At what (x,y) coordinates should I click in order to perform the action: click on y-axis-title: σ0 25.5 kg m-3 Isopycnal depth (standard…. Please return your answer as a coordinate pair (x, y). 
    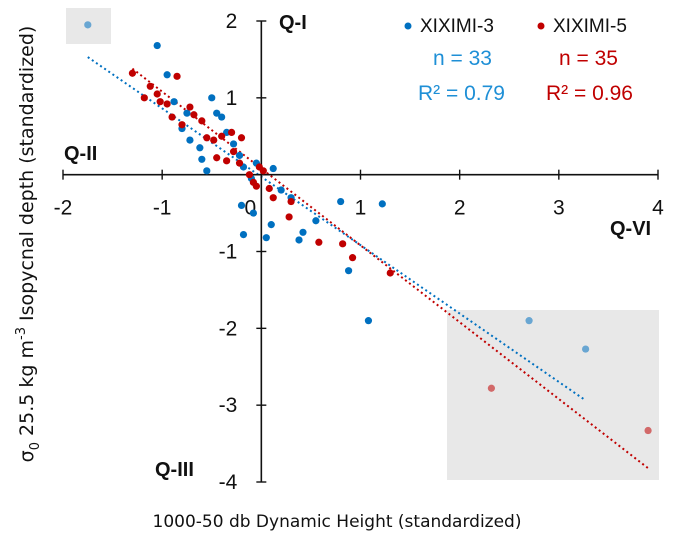
    Looking at the image, I should click on (28, 244).